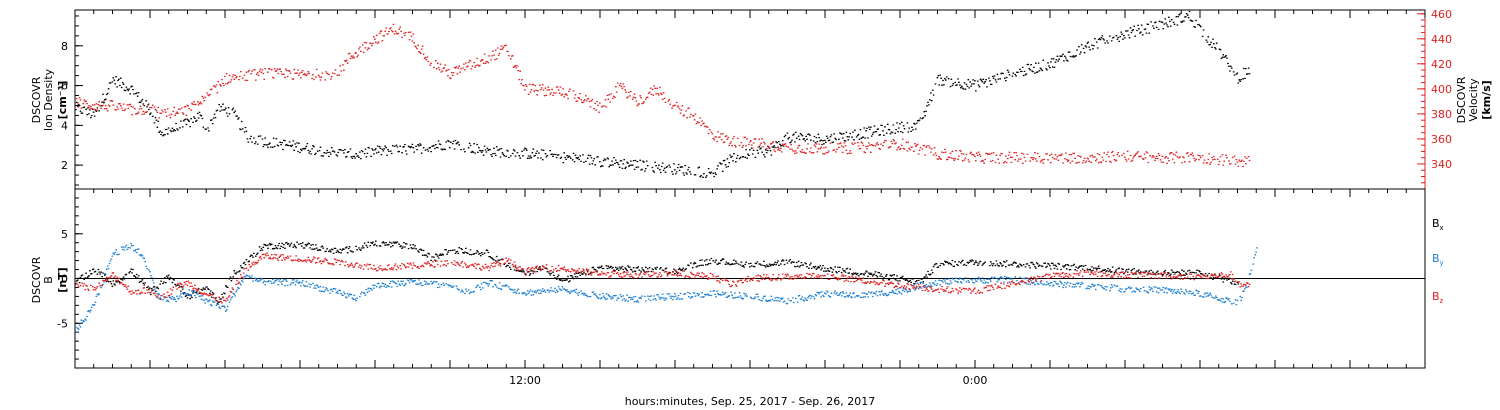 This screenshot has height=410, width=1500. I want to click on bottom-ylabel-line2: B, so click(48, 280).